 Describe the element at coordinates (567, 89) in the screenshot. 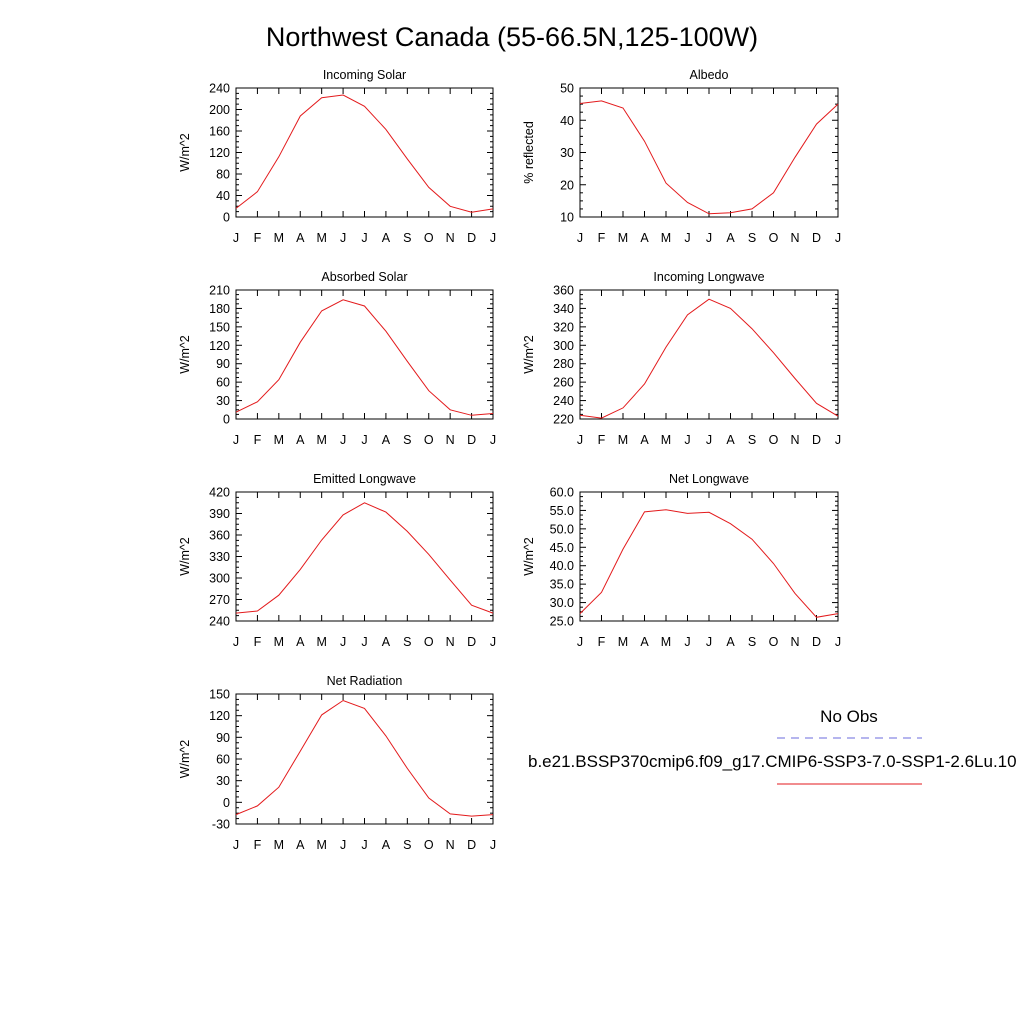

I see `y-tick-label: 50` at that location.